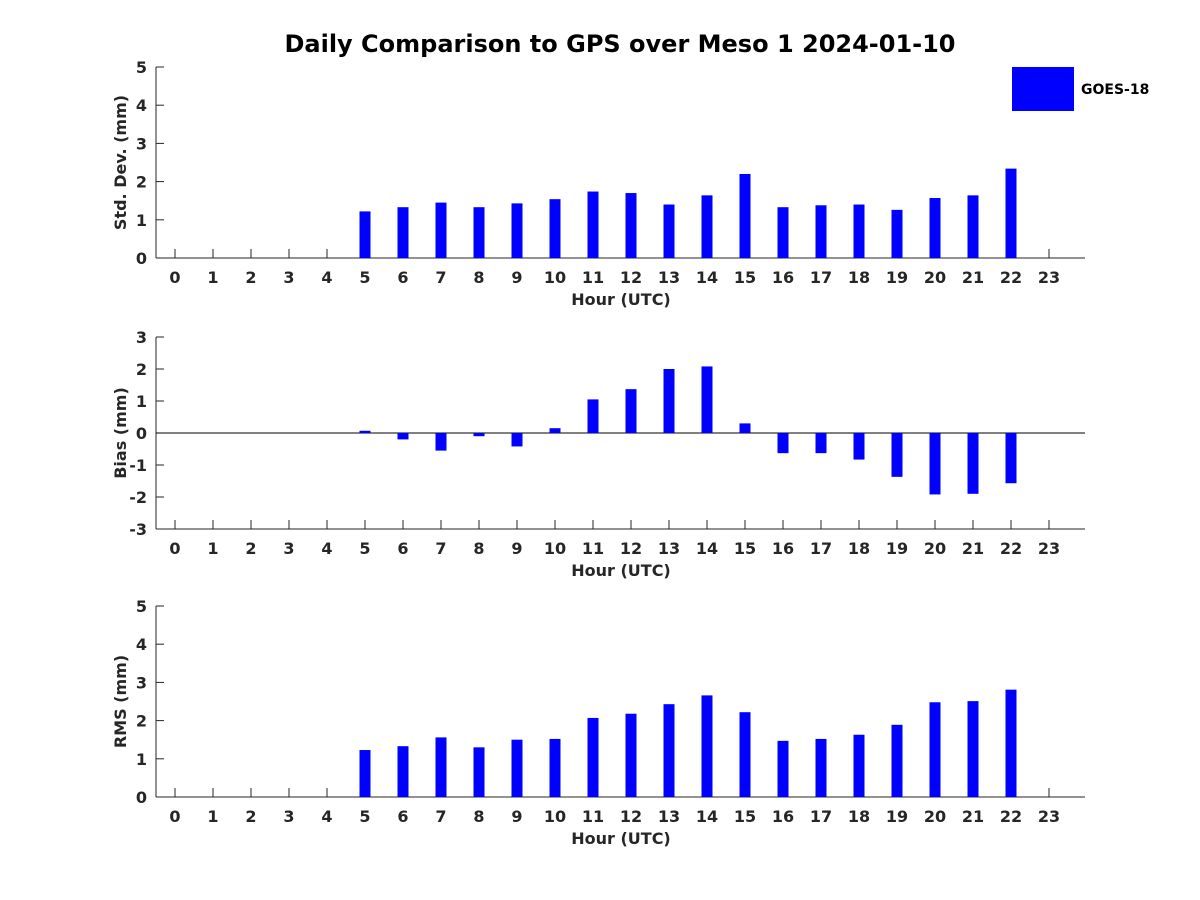  Describe the element at coordinates (783, 277) in the screenshot. I see `x-tick-label: 16` at that location.